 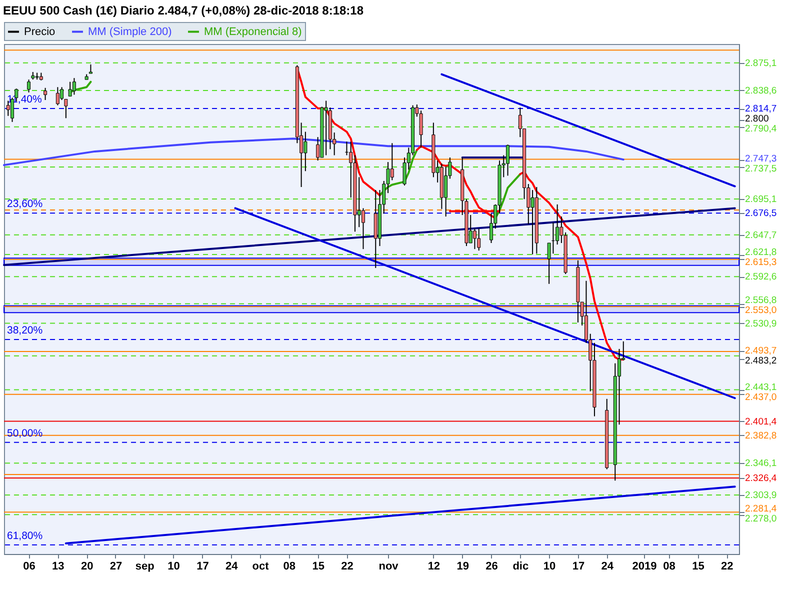 What do you see at coordinates (761, 478) in the screenshot?
I see `y-tick-label: 2.326,4` at bounding box center [761, 478].